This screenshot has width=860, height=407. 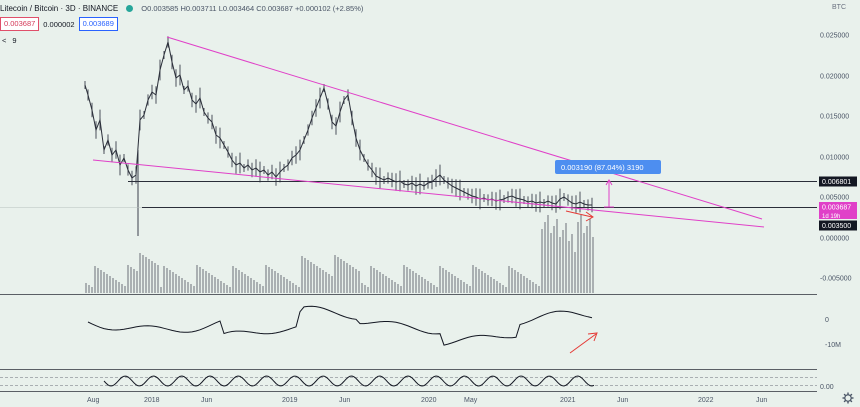 What do you see at coordinates (609, 182) in the screenshot?
I see `measure-arrowhead` at bounding box center [609, 182].